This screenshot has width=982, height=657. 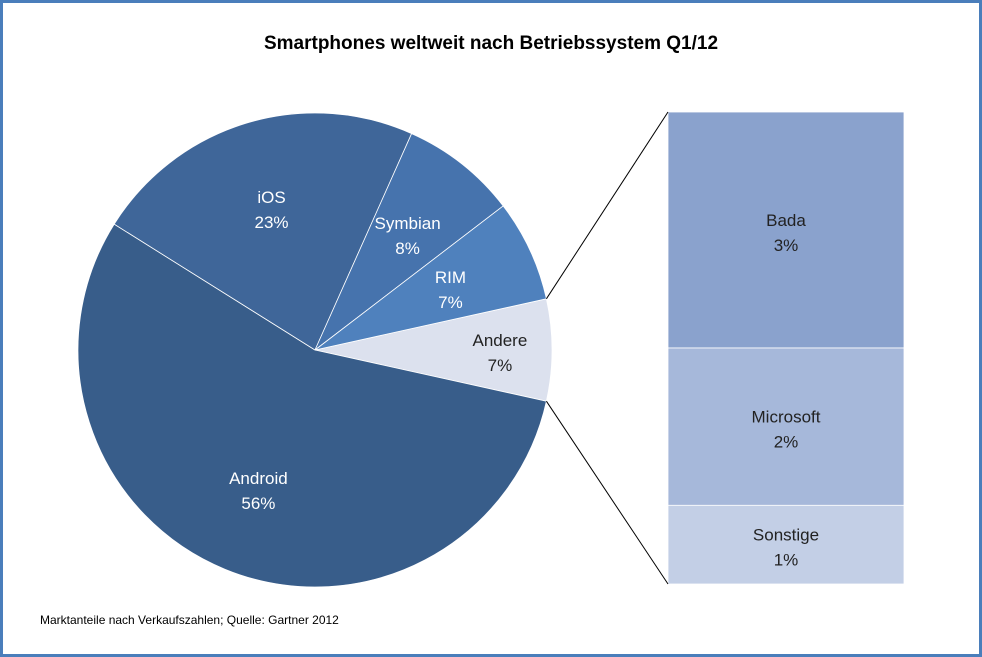 I want to click on pie-slice-symbian, so click(x=409, y=242).